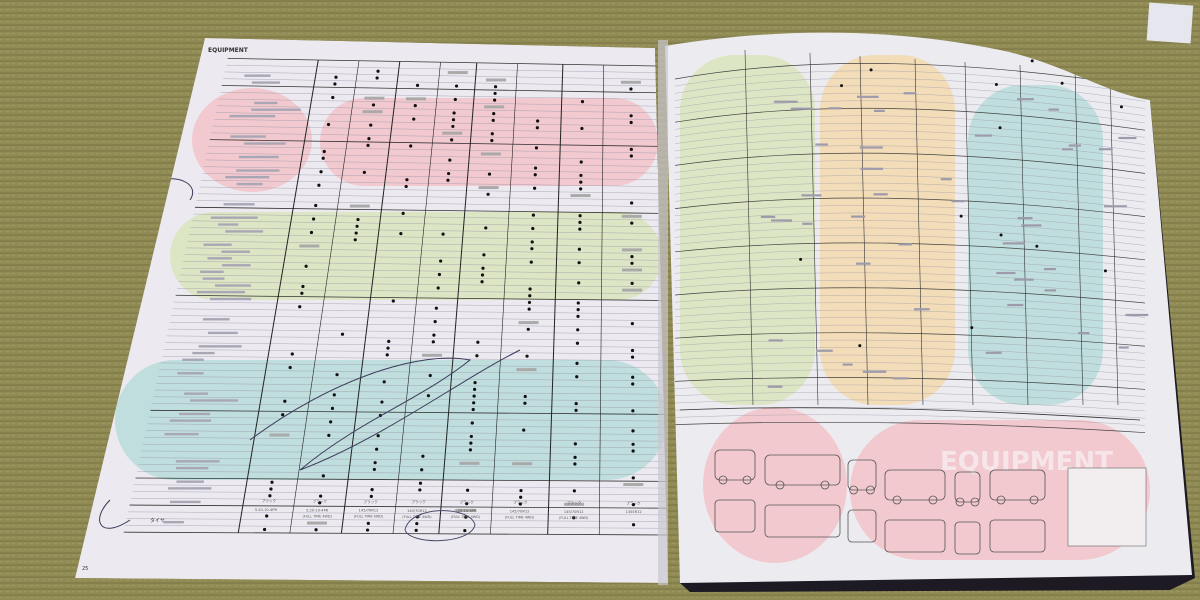 This screenshot has width=1200, height=600. What do you see at coordinates (369, 511) in the screenshot?
I see `tire-value: 145/70R12` at bounding box center [369, 511].